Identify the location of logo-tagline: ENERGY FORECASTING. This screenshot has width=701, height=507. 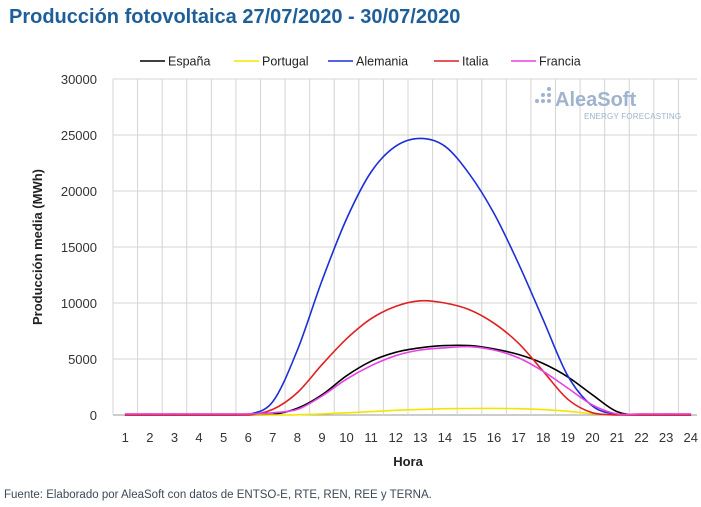
(632, 116).